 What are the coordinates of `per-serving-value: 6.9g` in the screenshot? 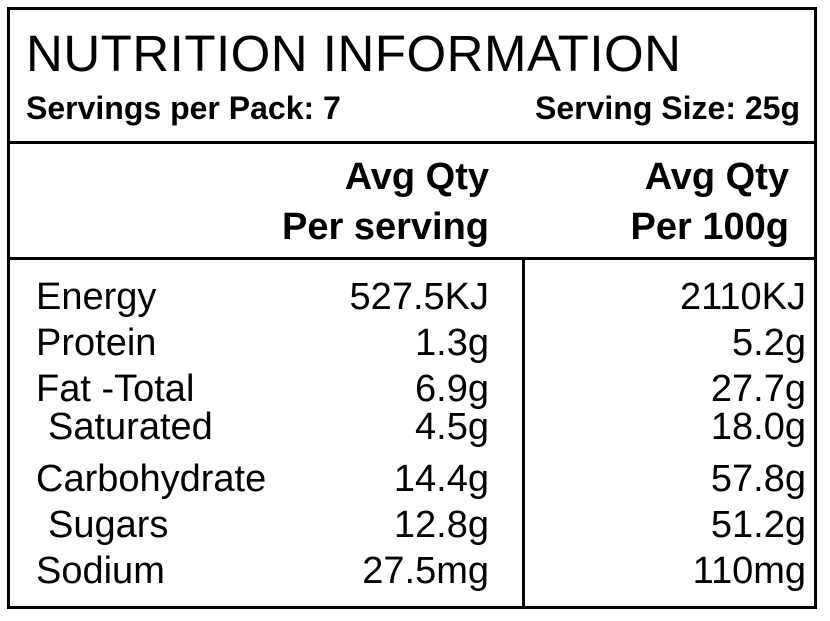 It's located at (452, 389).